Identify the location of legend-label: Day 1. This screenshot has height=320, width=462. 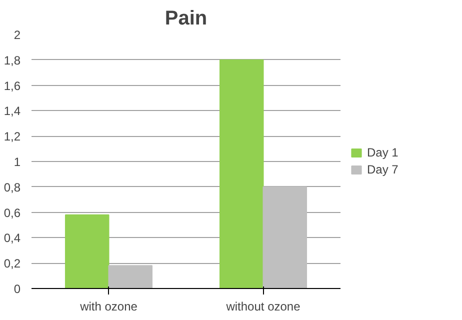
(382, 153).